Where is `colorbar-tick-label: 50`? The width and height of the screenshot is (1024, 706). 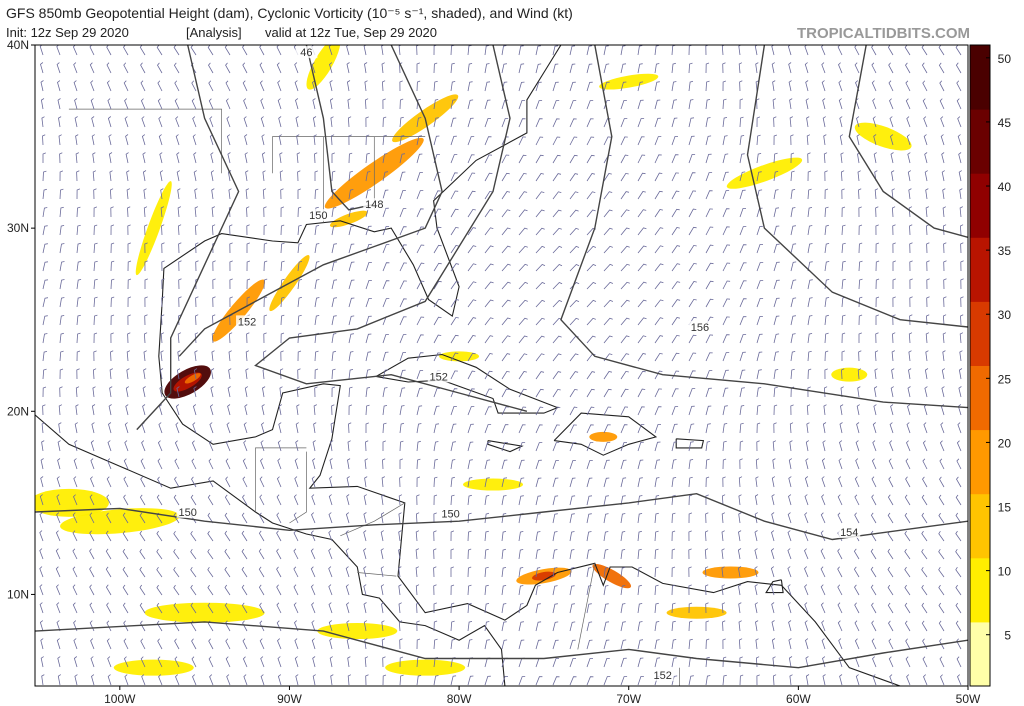 colorbar-tick-label: 50 is located at coordinates (1005, 59).